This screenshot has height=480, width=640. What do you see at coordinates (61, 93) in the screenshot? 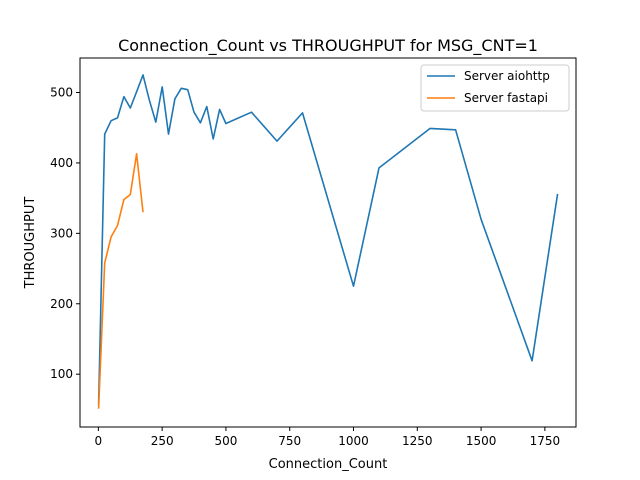
I see `y-tick-label: 500` at bounding box center [61, 93].